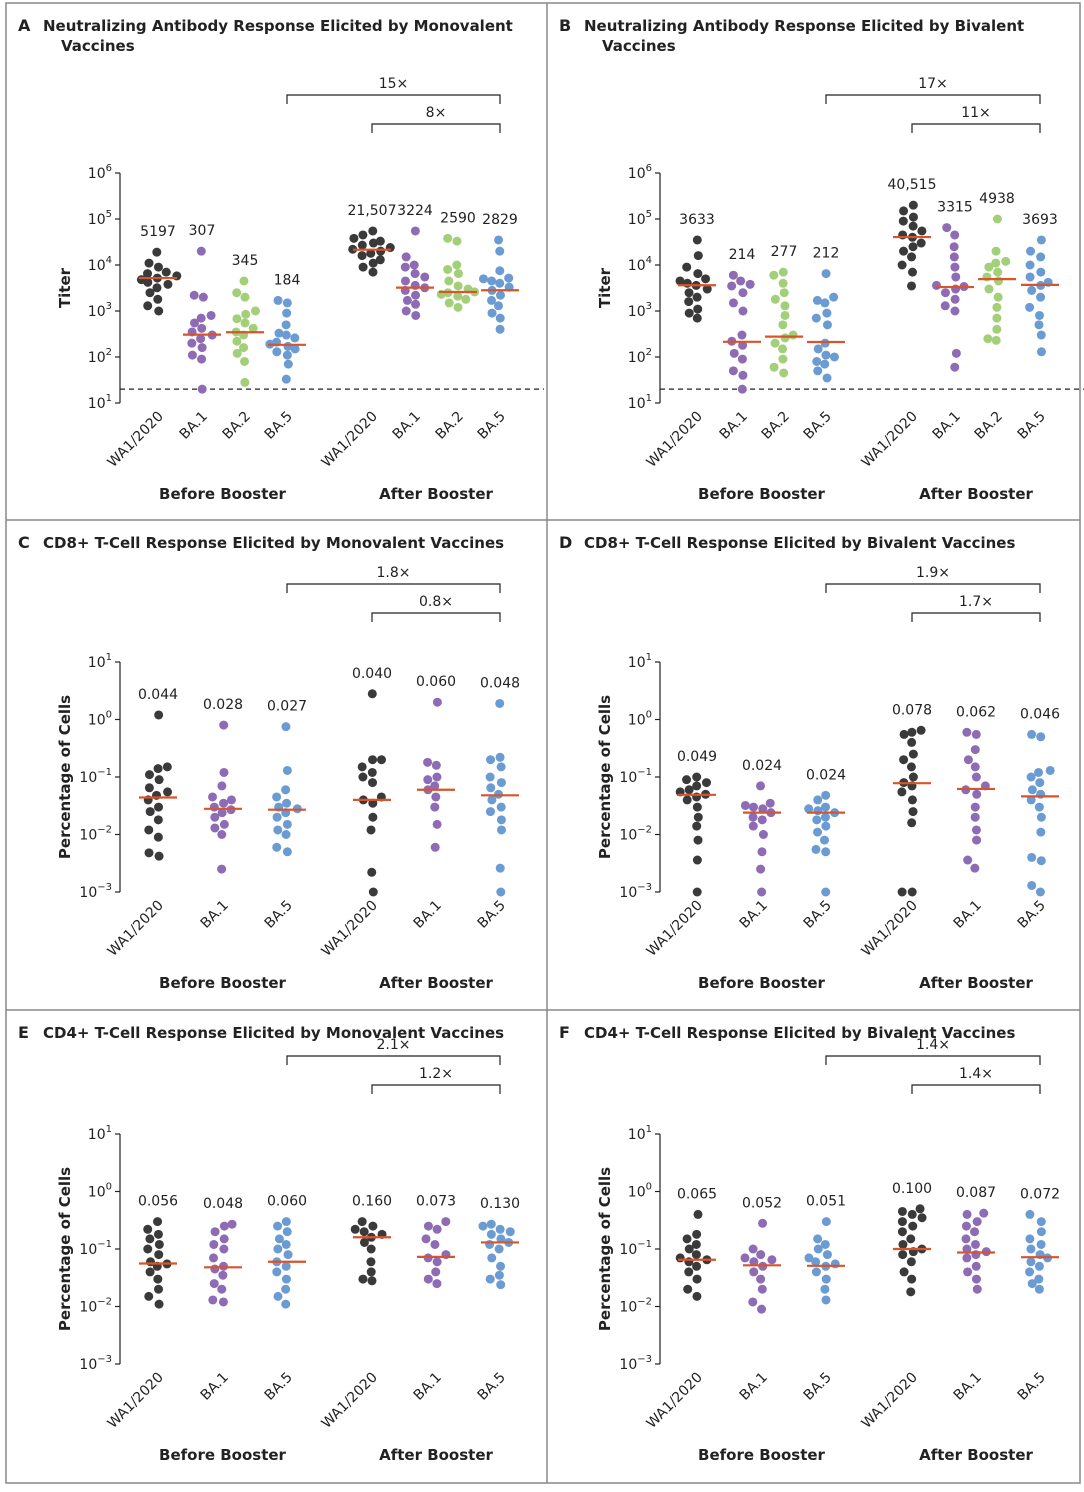  What do you see at coordinates (100, 264) in the screenshot?
I see `y-tick-label: 10⁴` at bounding box center [100, 264].